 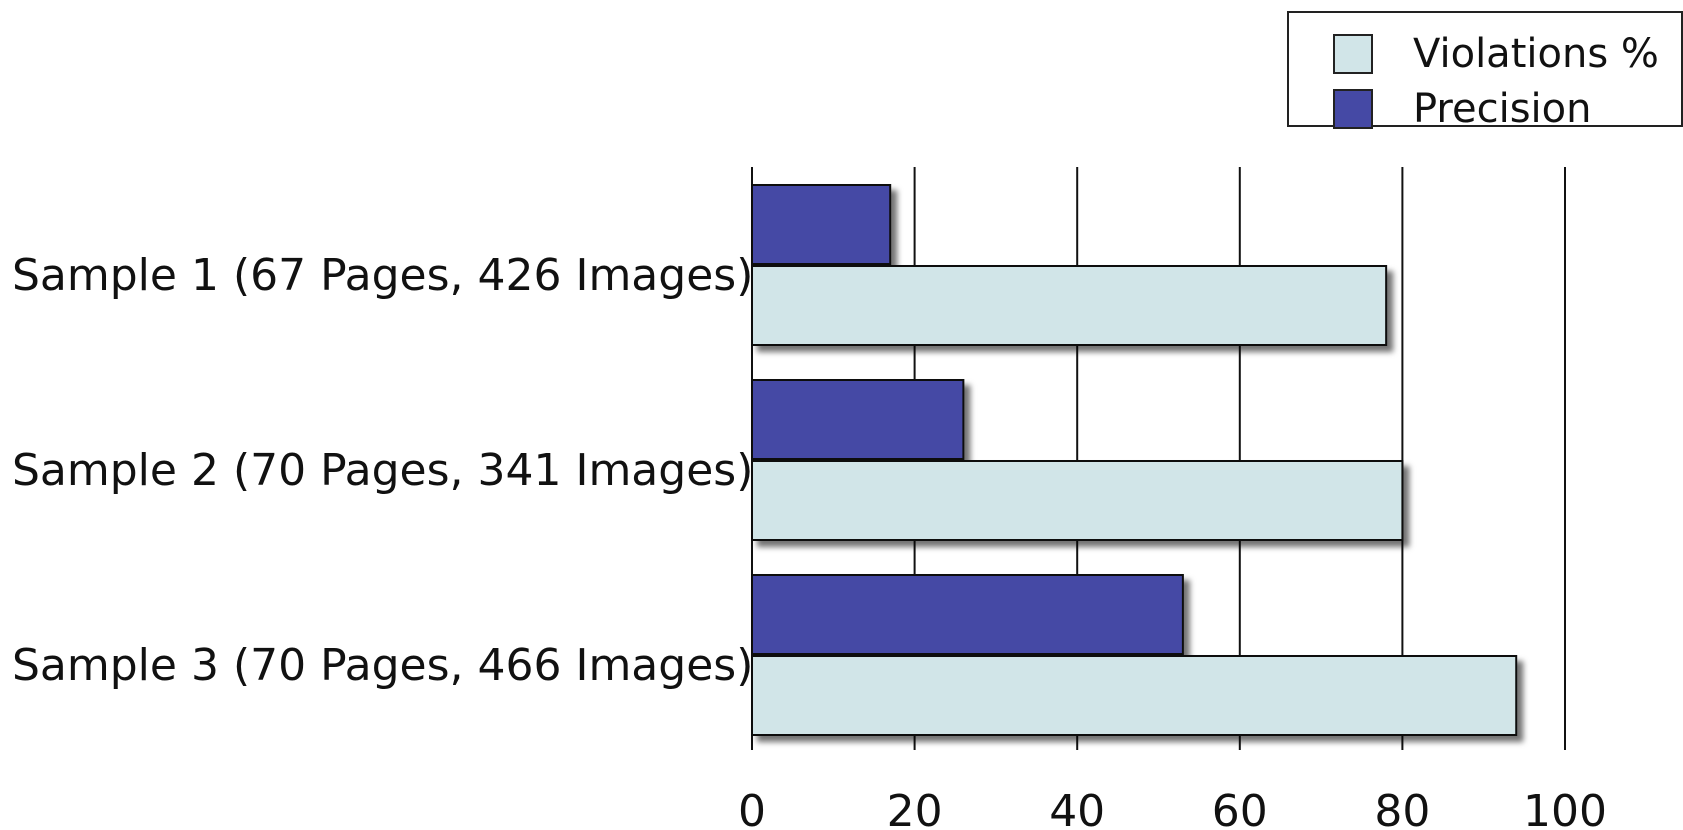 What do you see at coordinates (1536, 54) in the screenshot?
I see `legend-label-violations: Violations %` at bounding box center [1536, 54].